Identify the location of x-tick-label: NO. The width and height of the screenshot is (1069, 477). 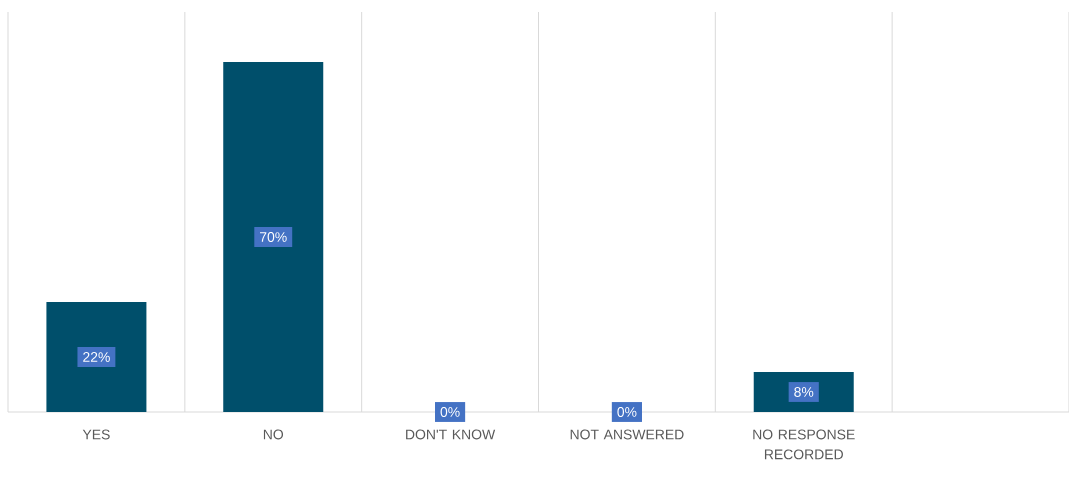
(273, 434).